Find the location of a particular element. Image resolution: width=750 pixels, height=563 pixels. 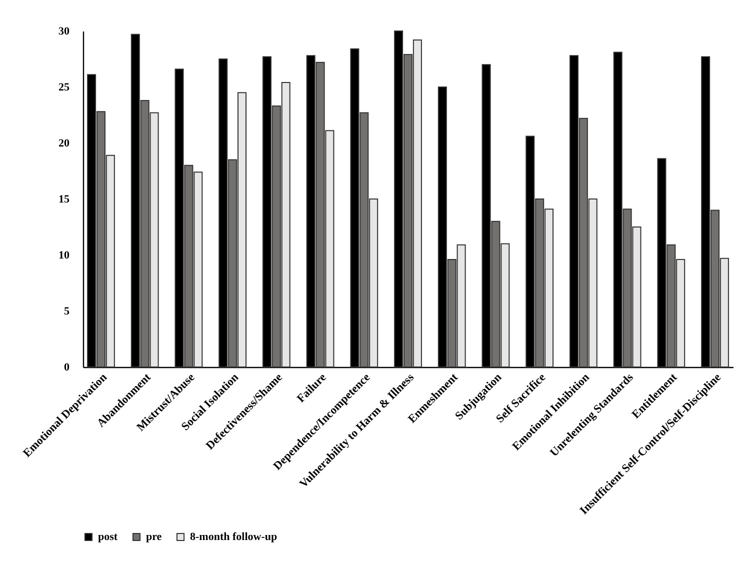

legend-label: 8-month follow-up is located at coordinates (234, 536).